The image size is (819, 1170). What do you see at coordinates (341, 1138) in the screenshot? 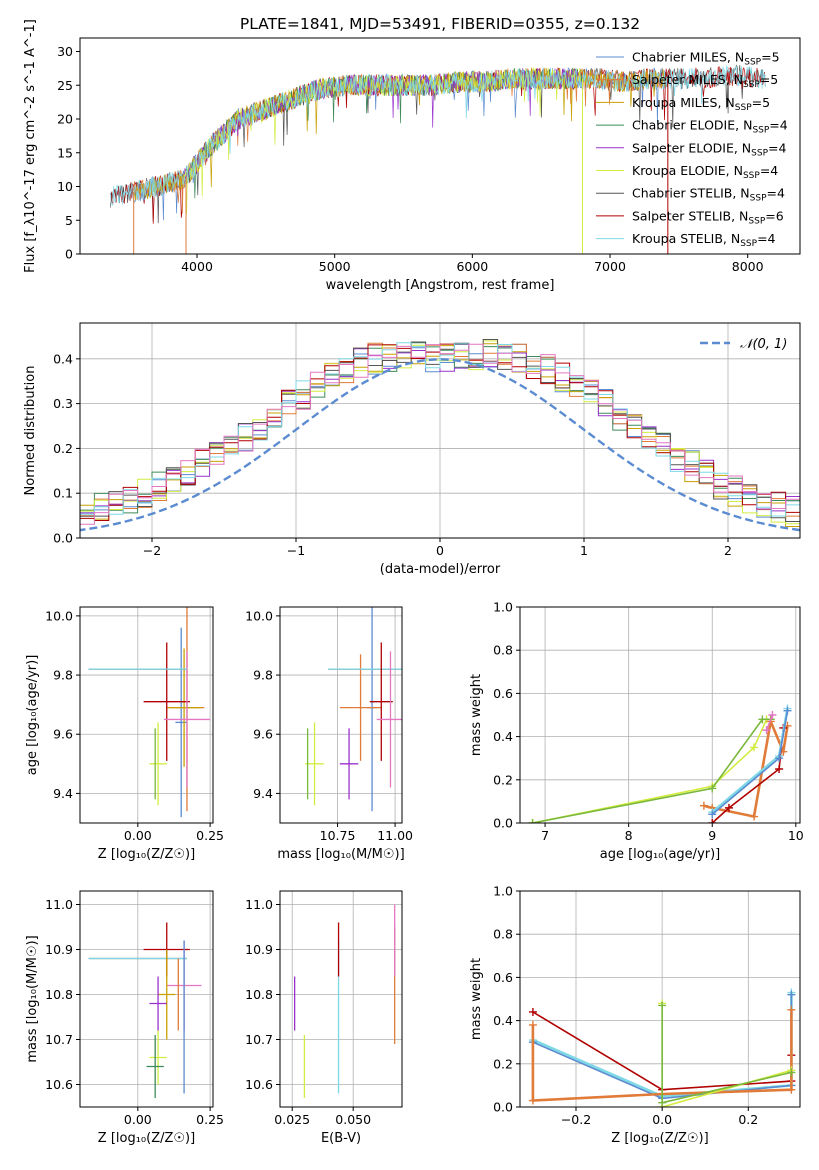
I see `x-axis-label: E(B-V)` at bounding box center [341, 1138].